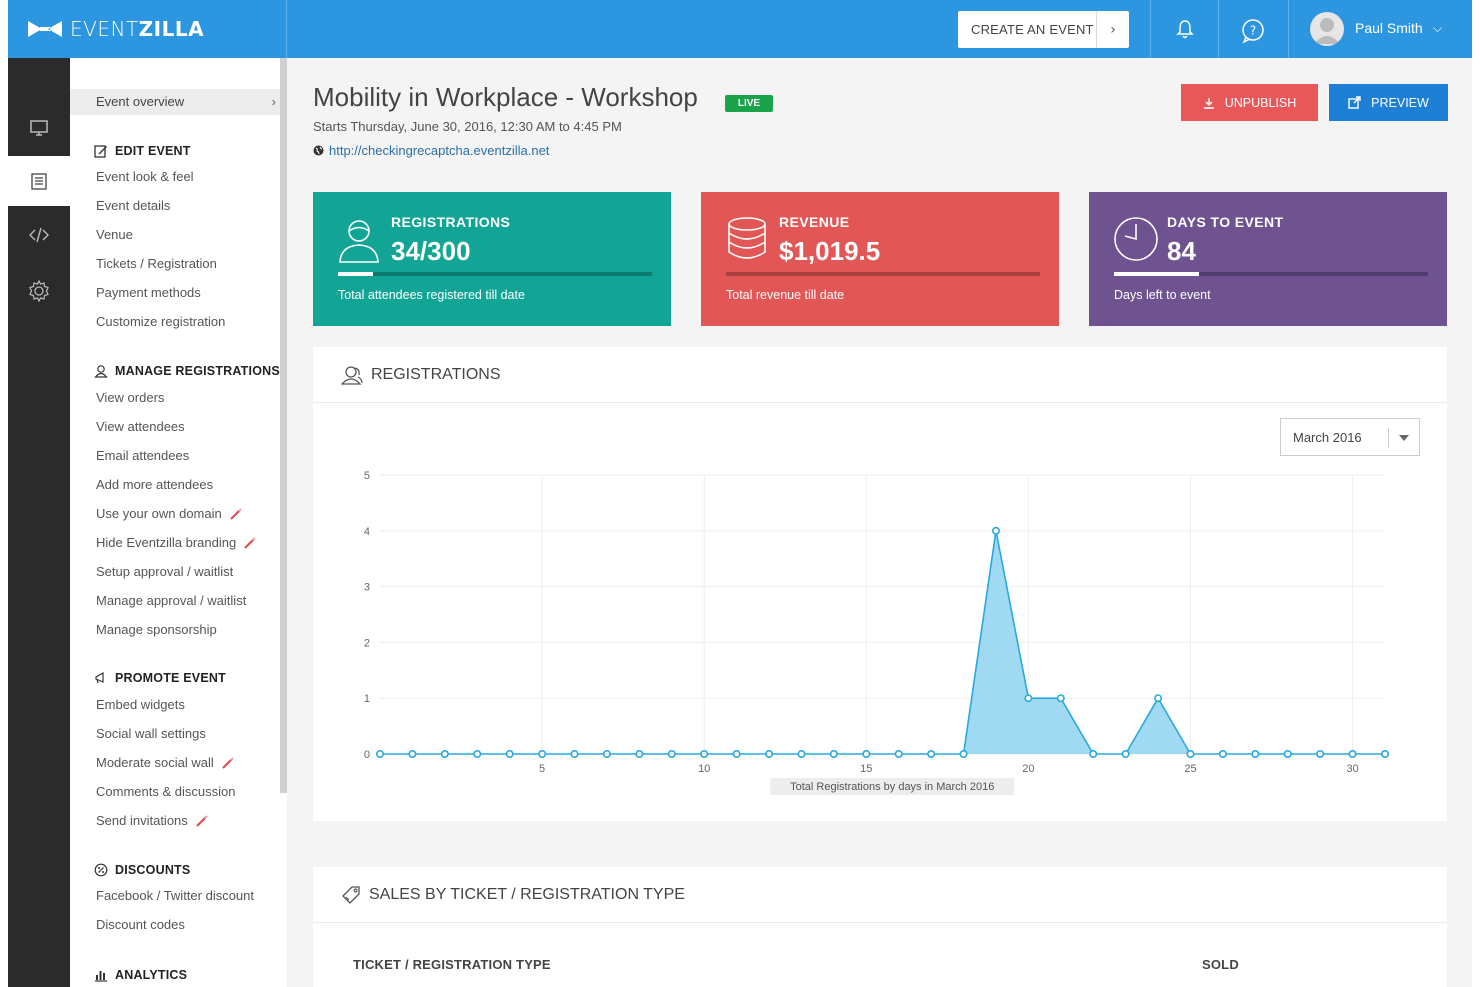 The width and height of the screenshot is (1480, 987). I want to click on preview-button: PREVIEW, so click(1388, 102).